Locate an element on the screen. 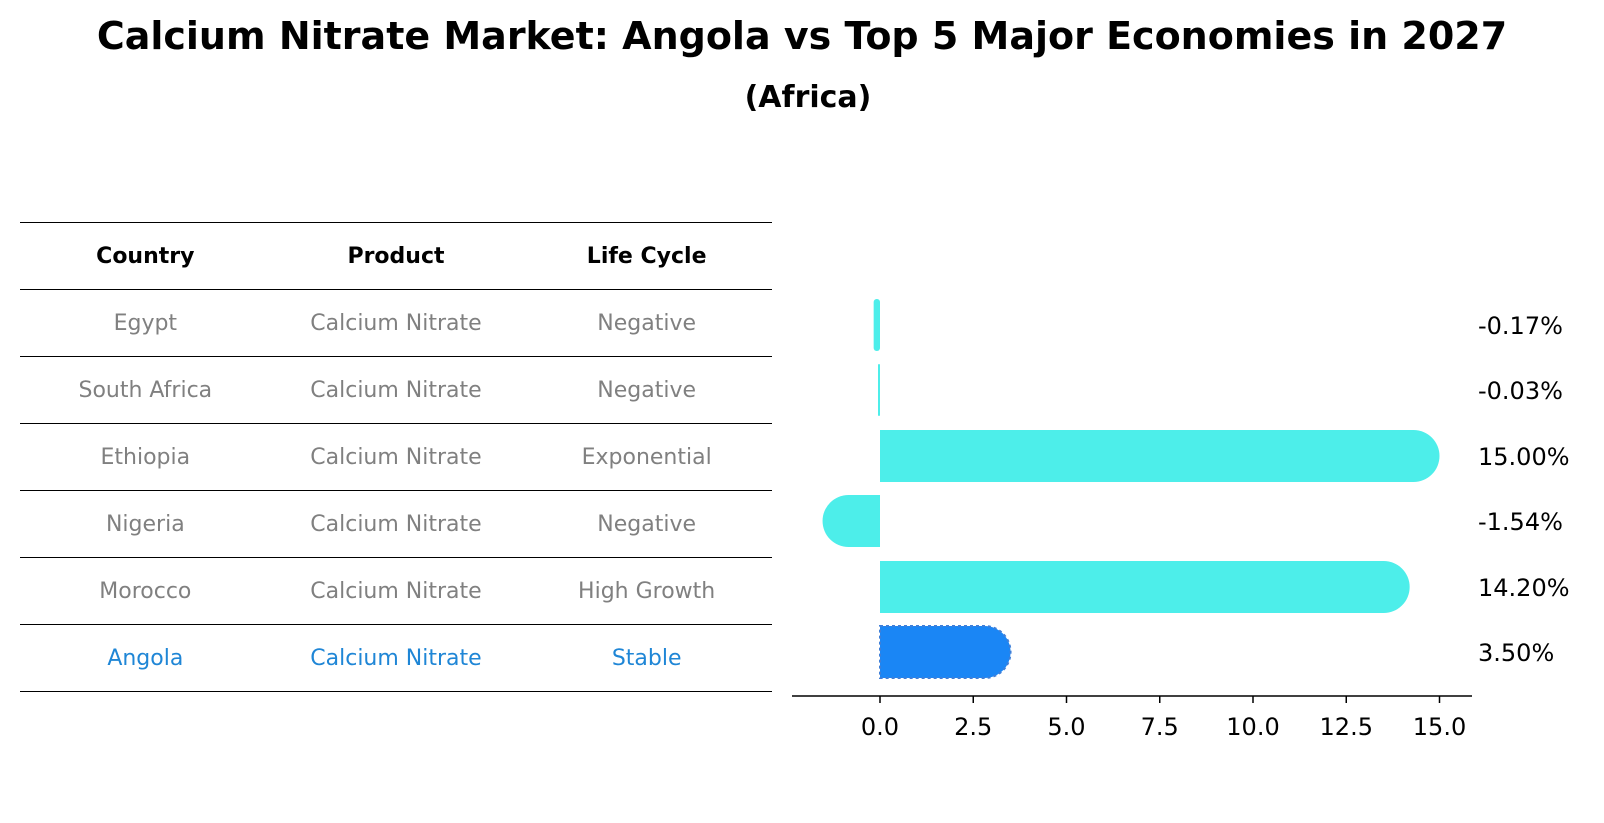  table-row: Egypt Calcium Nitrate Negative is located at coordinates (396, 323).